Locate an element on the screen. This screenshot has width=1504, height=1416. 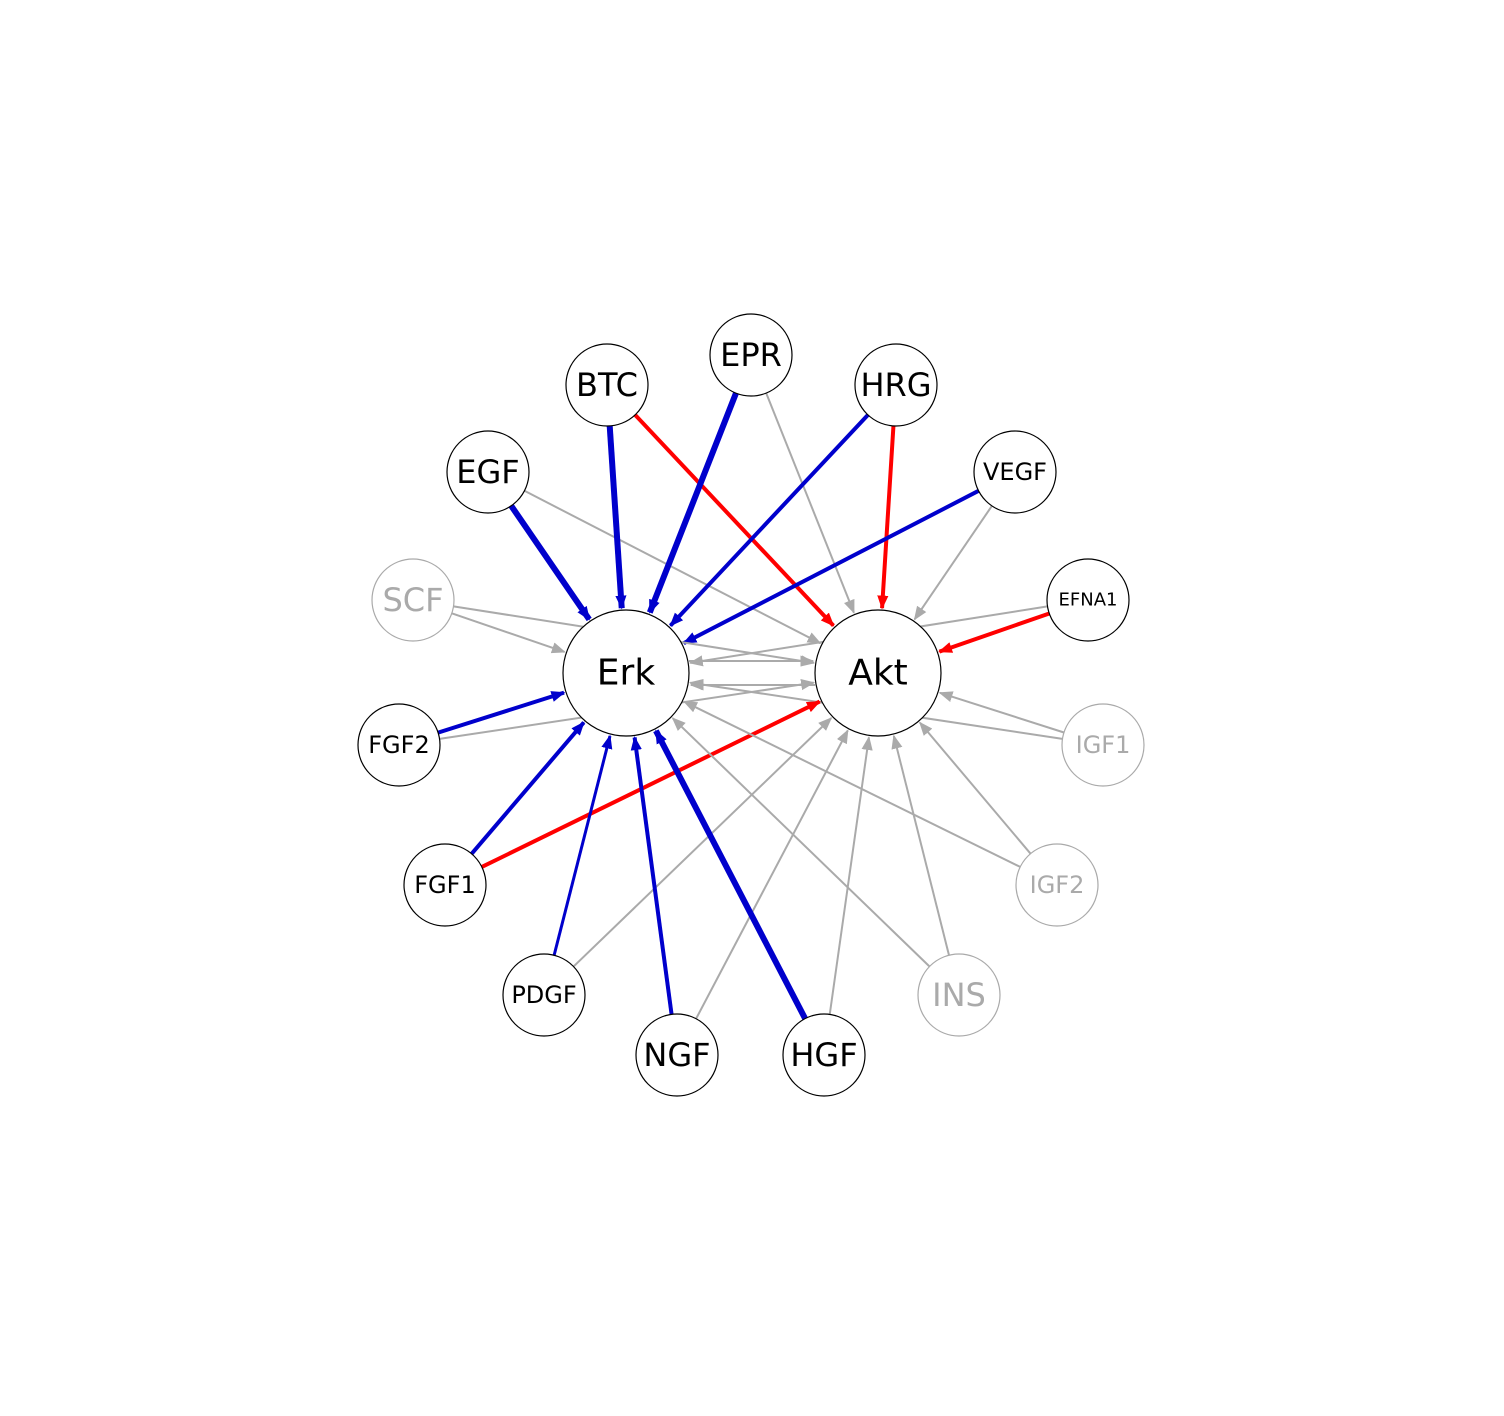
node-label: Akt is located at coordinates (878, 673).